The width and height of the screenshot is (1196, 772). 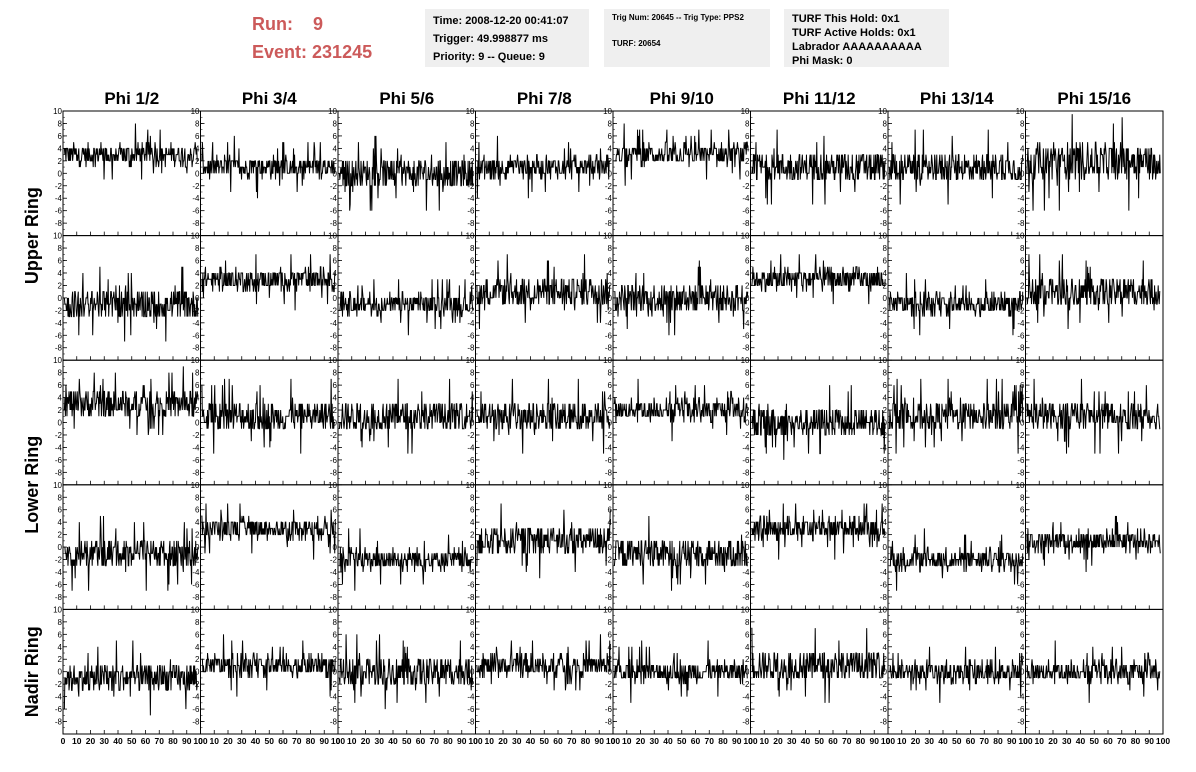 I want to click on x-tick-label: 100, so click(x=1163, y=741).